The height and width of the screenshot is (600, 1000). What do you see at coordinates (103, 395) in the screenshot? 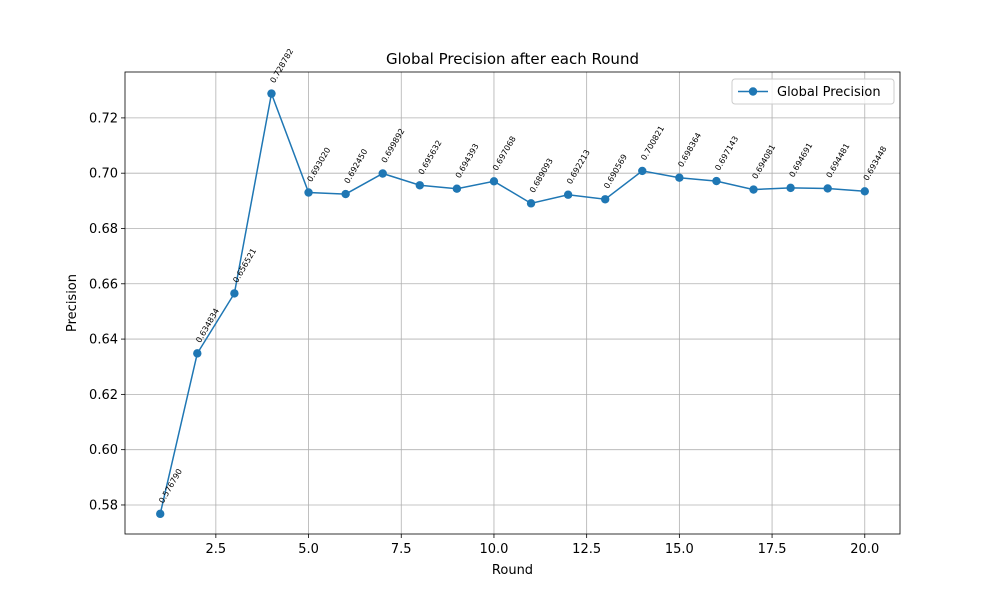
I see `y-tick-label: 0.62` at bounding box center [103, 395].